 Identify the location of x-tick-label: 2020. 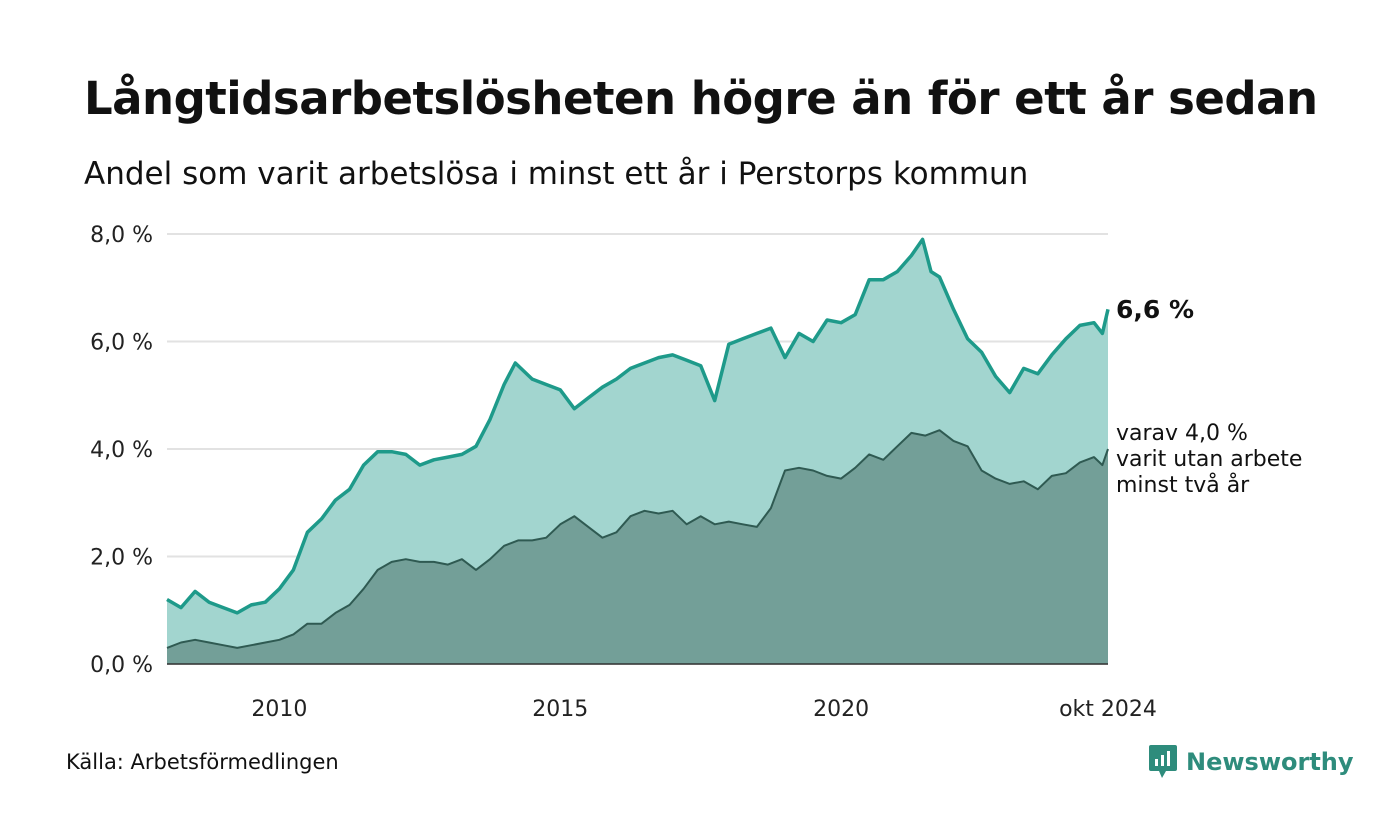
(841, 709).